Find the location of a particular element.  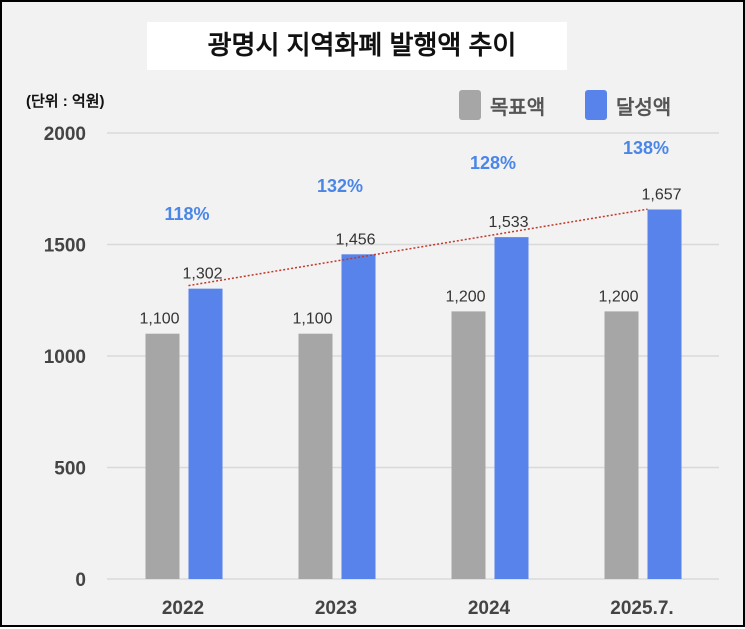

unit-label: (단위 : 억원) is located at coordinates (65, 101).